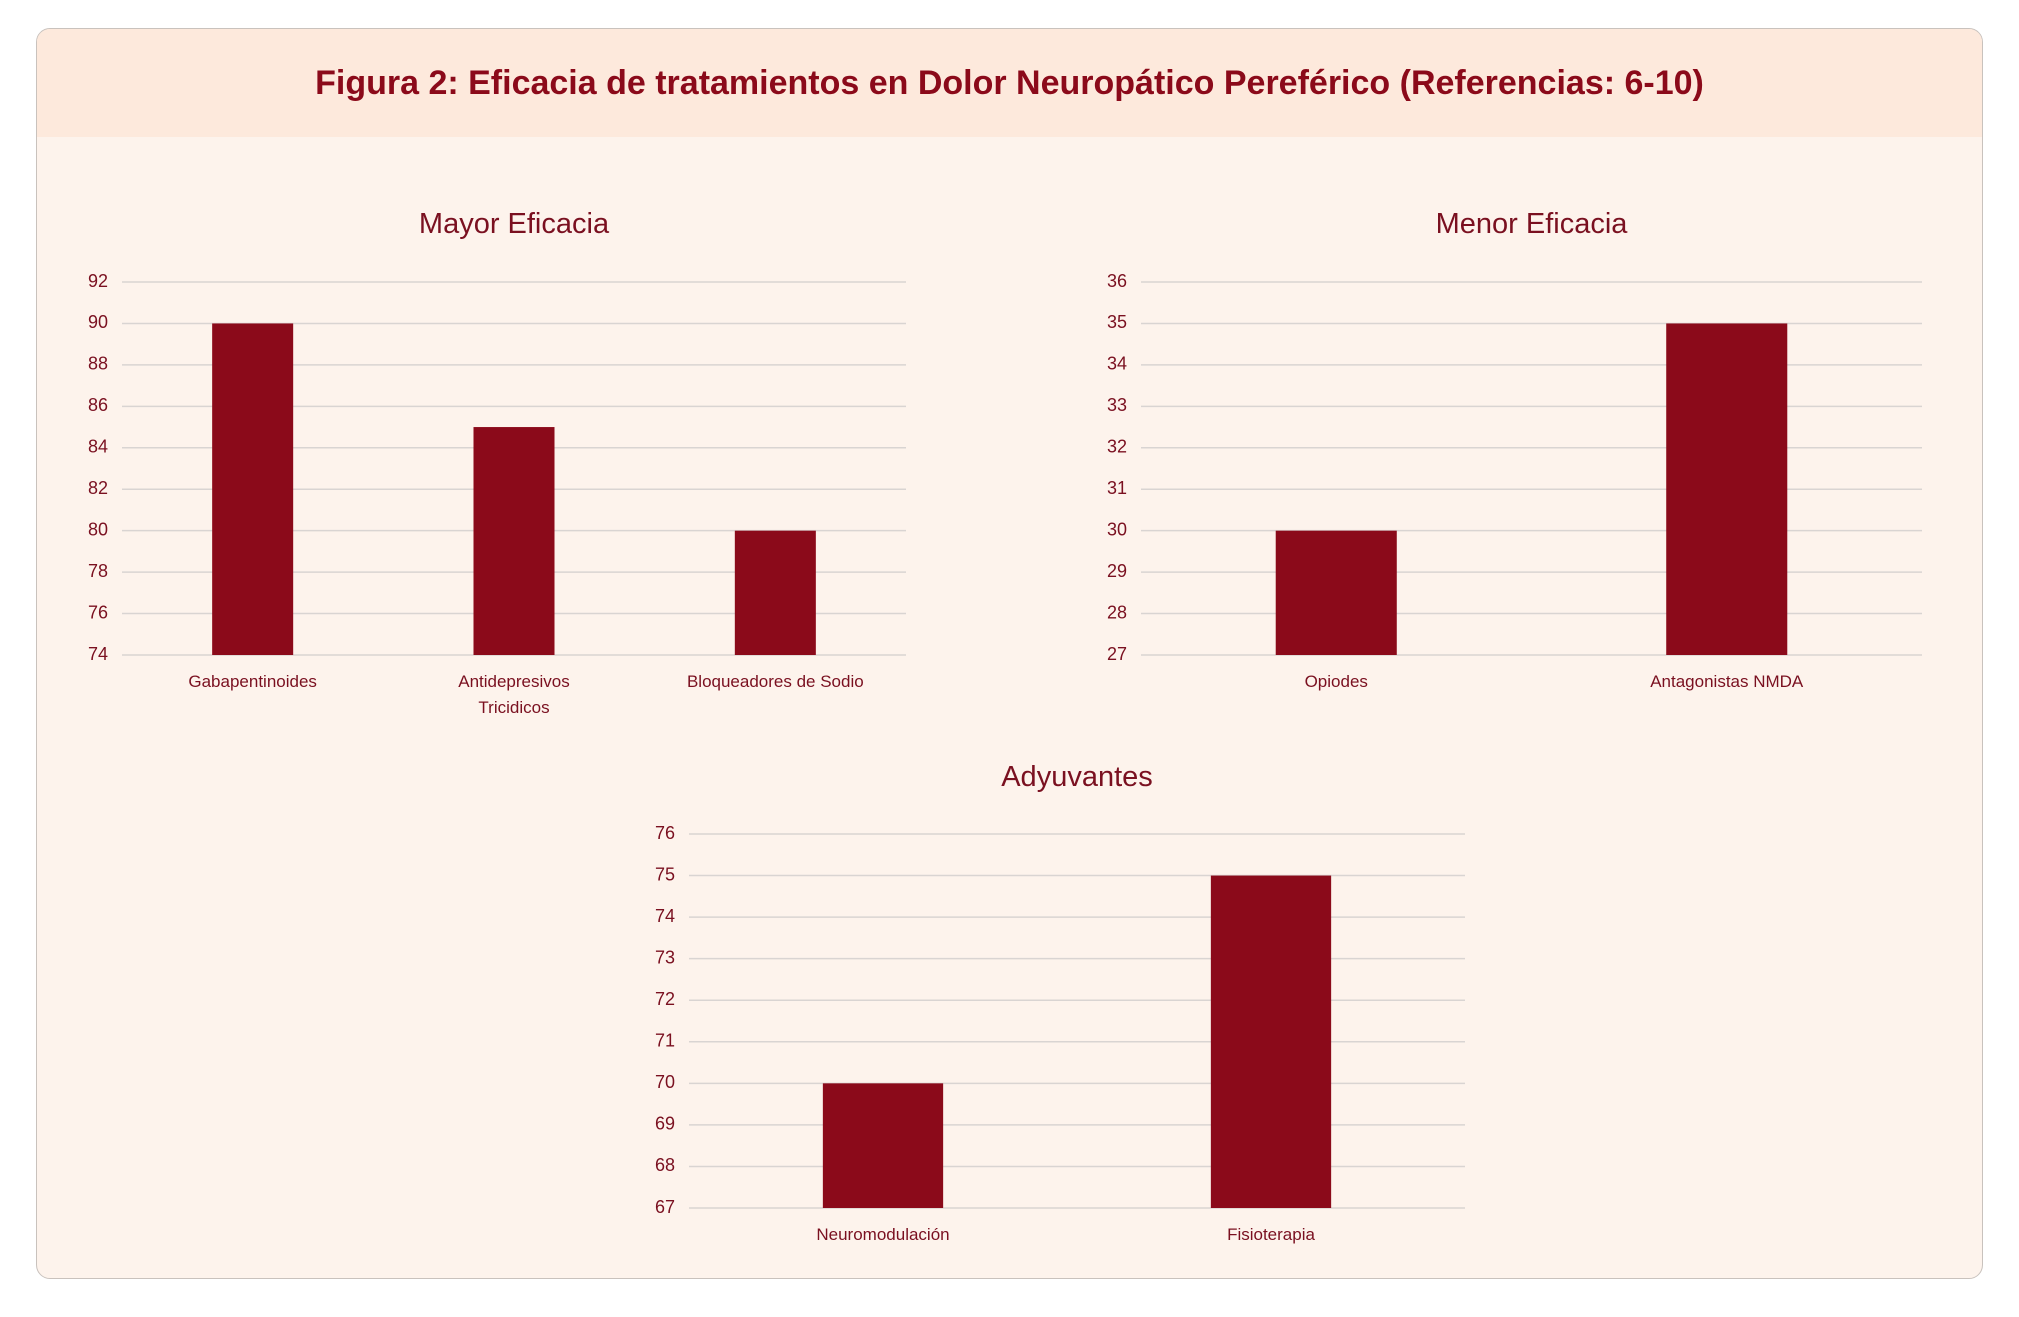 Image resolution: width=2019 pixels, height=1317 pixels. What do you see at coordinates (1117, 281) in the screenshot?
I see `y-tick-label: 36` at bounding box center [1117, 281].